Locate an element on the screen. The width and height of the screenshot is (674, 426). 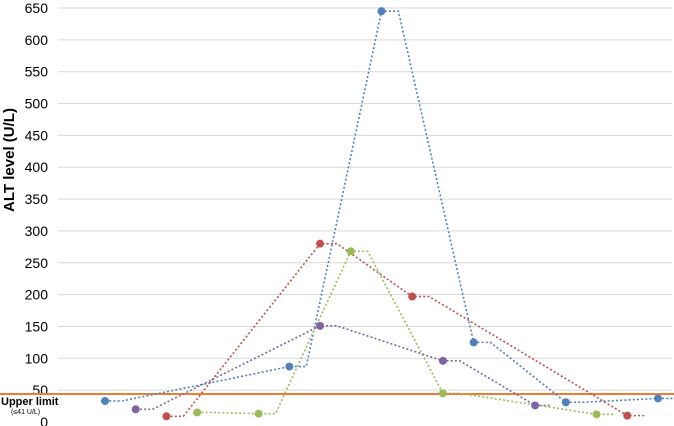
y-tick-label-350: 350 is located at coordinates (37, 199).